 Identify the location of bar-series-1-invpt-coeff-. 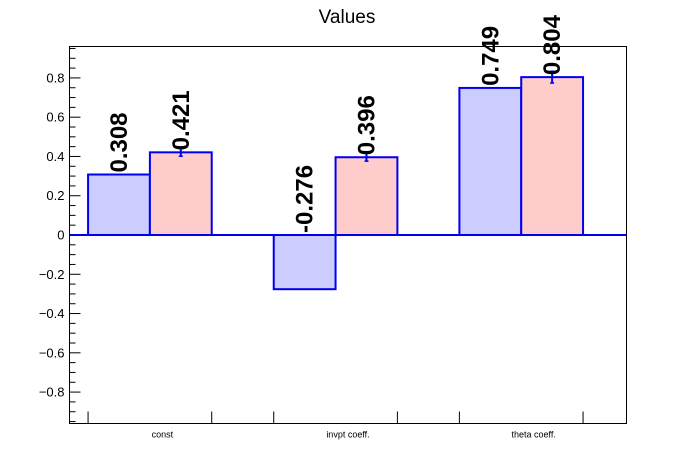
(304, 262).